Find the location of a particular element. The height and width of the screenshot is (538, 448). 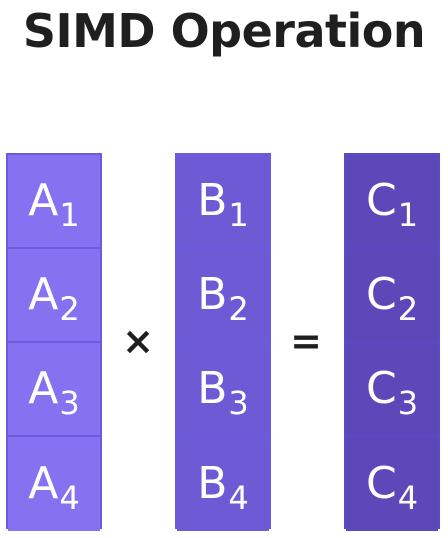

equals-operator: = is located at coordinates (306, 341).